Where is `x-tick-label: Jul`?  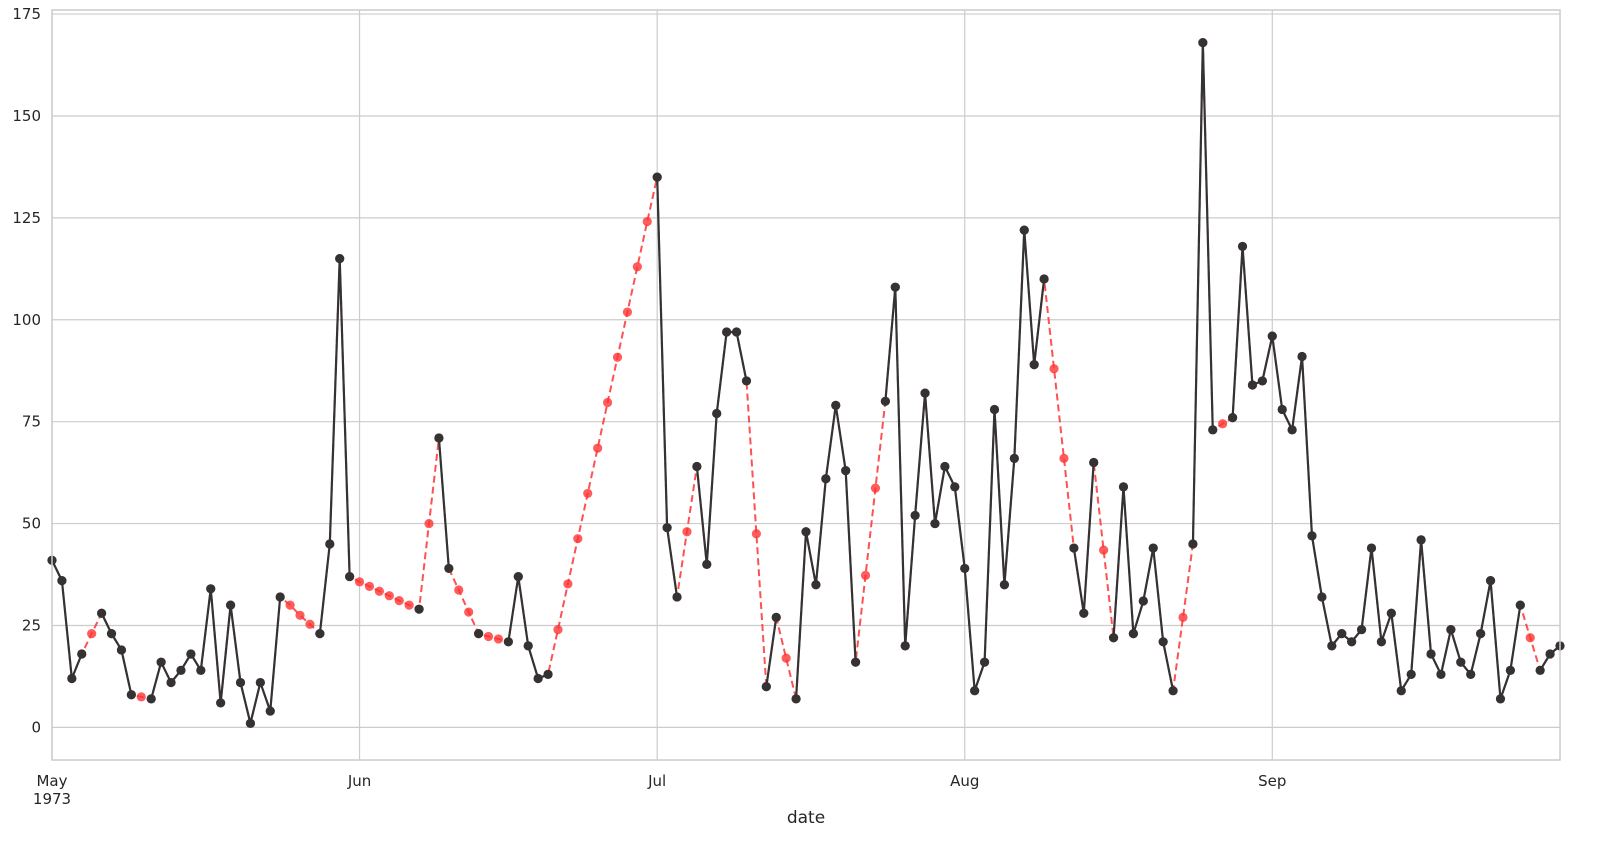
x-tick-label: Jul is located at coordinates (656, 781).